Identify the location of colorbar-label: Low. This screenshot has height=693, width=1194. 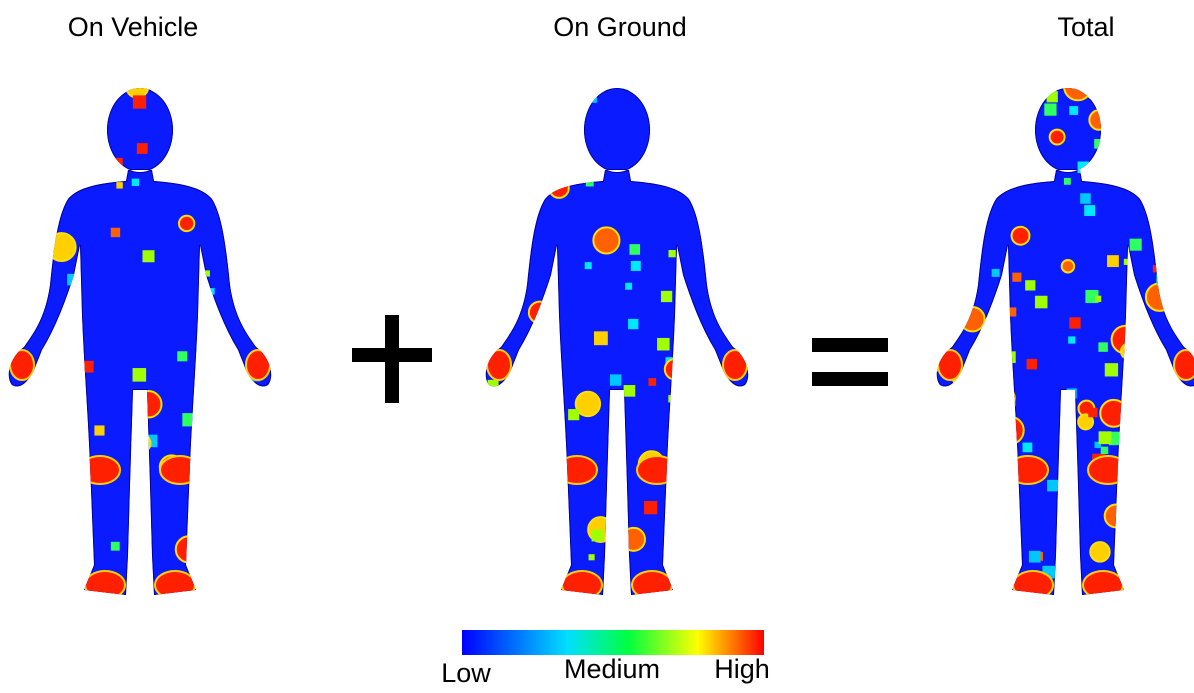
(466, 673).